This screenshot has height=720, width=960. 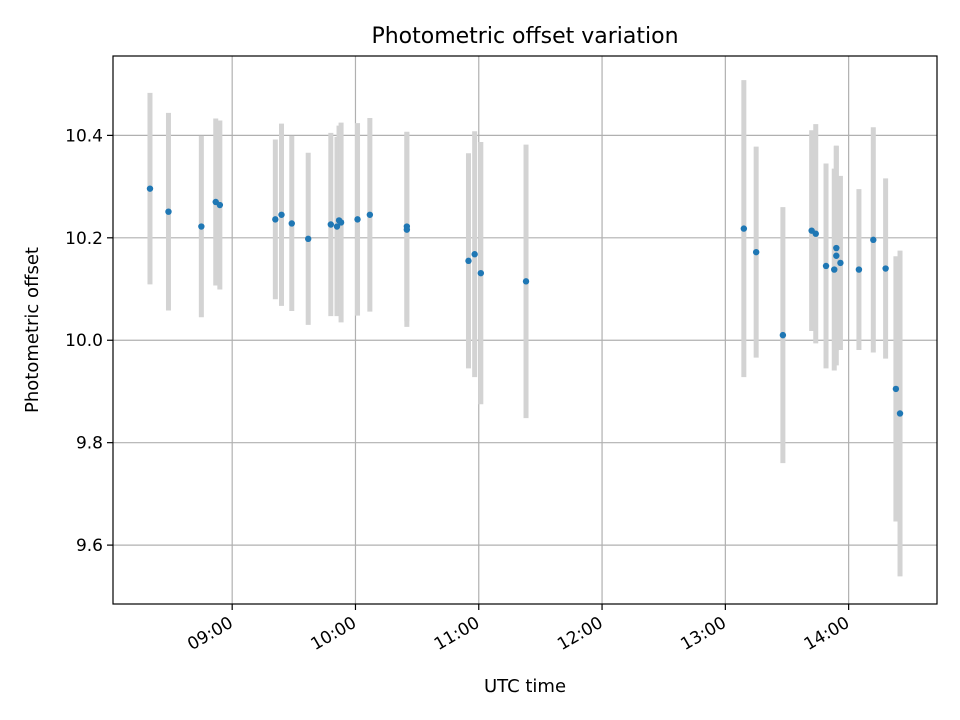 What do you see at coordinates (525, 686) in the screenshot?
I see `x-axis-label: UTC time` at bounding box center [525, 686].